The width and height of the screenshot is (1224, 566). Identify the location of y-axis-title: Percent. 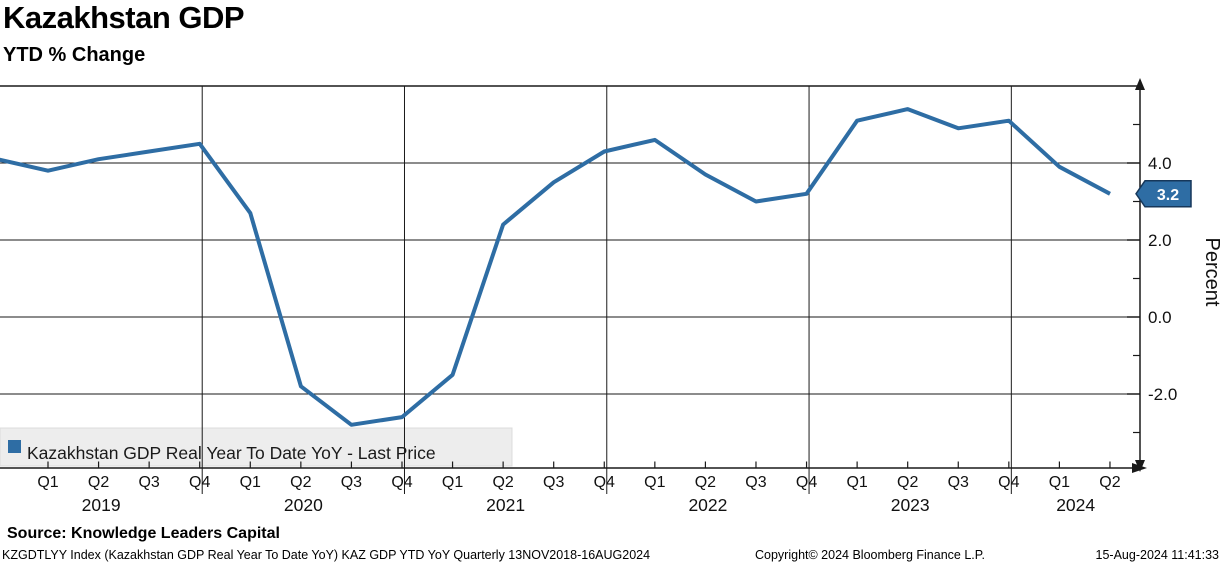
(1212, 272).